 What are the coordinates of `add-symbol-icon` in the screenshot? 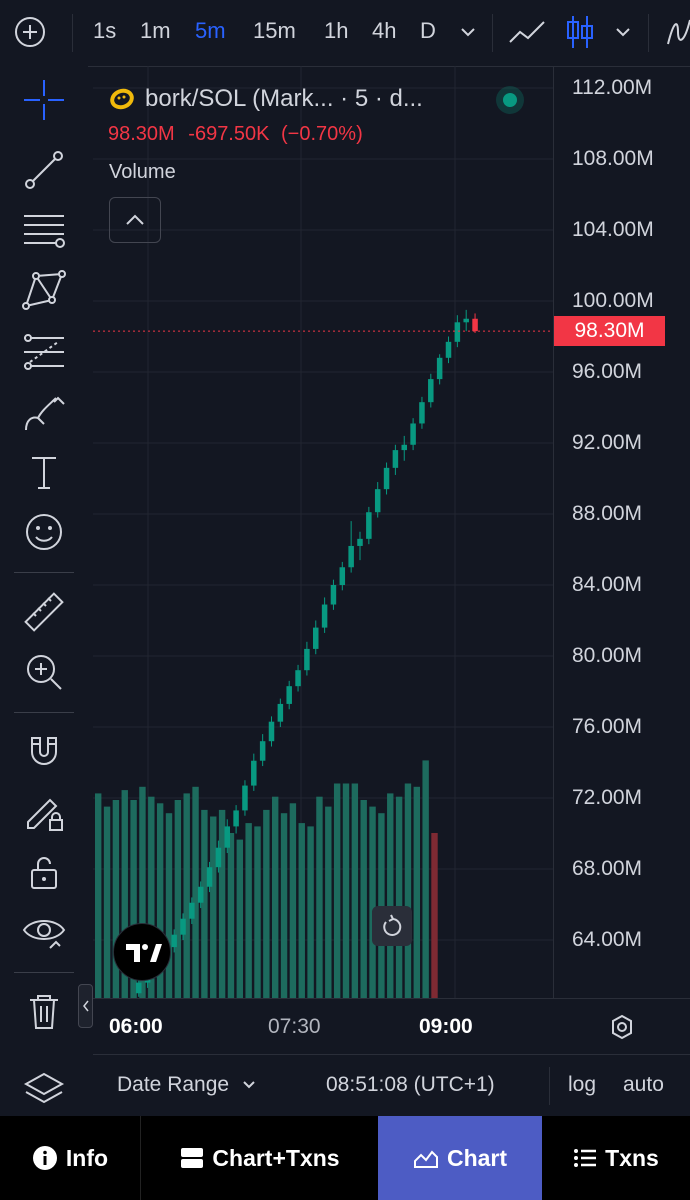 It's located at (30, 32).